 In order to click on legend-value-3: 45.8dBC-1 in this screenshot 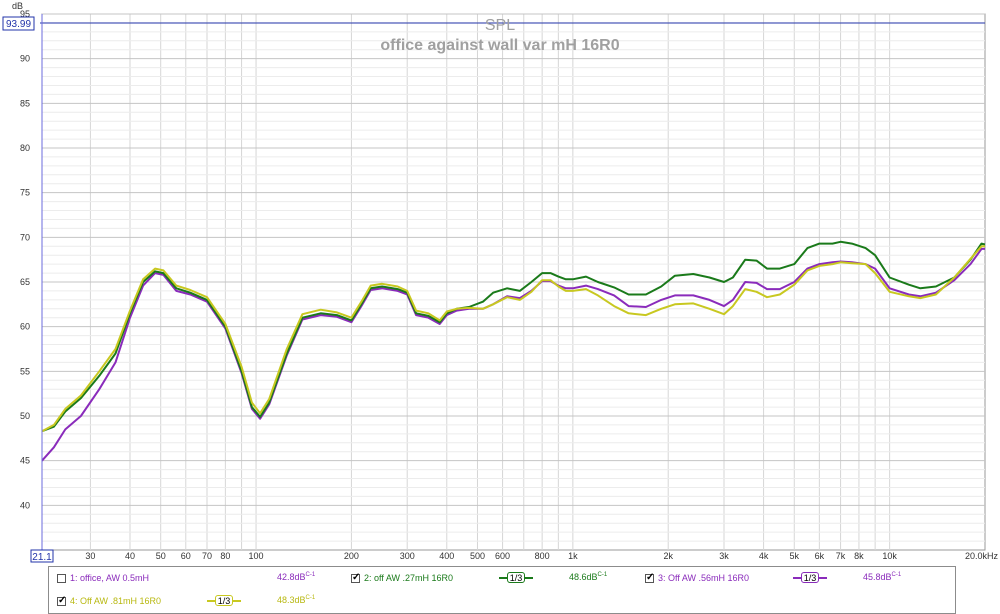, I will do `click(882, 577)`.